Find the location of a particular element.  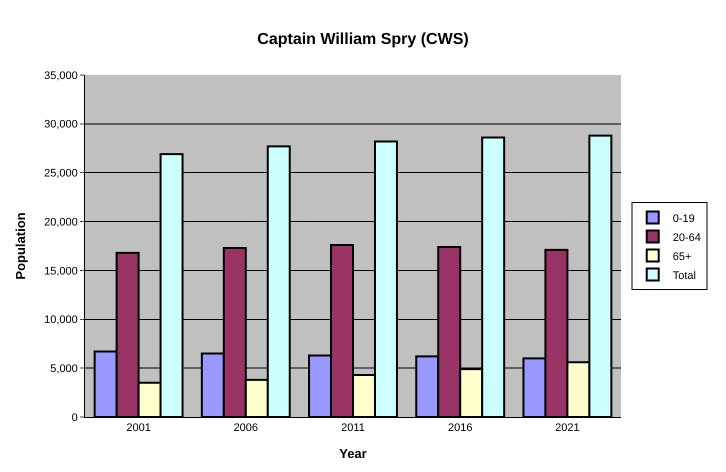

y-tick-label: 5,000 is located at coordinates (64, 368).